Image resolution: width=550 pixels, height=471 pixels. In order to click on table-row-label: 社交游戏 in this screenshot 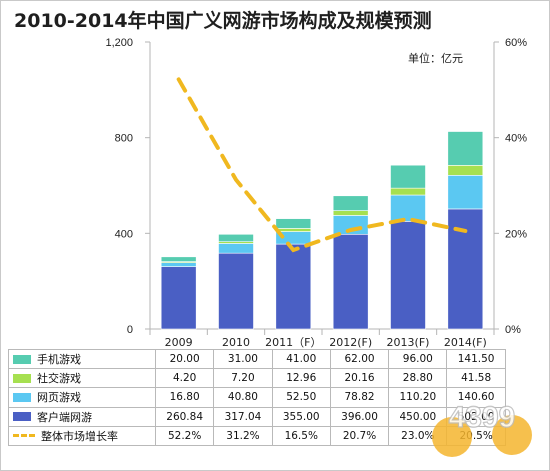, I will do `click(82, 378)`.